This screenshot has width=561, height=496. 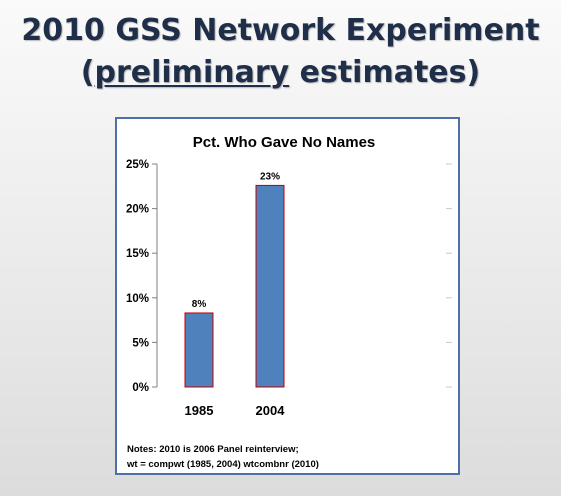 I want to click on y-tick-label: 25%, so click(x=137, y=165).